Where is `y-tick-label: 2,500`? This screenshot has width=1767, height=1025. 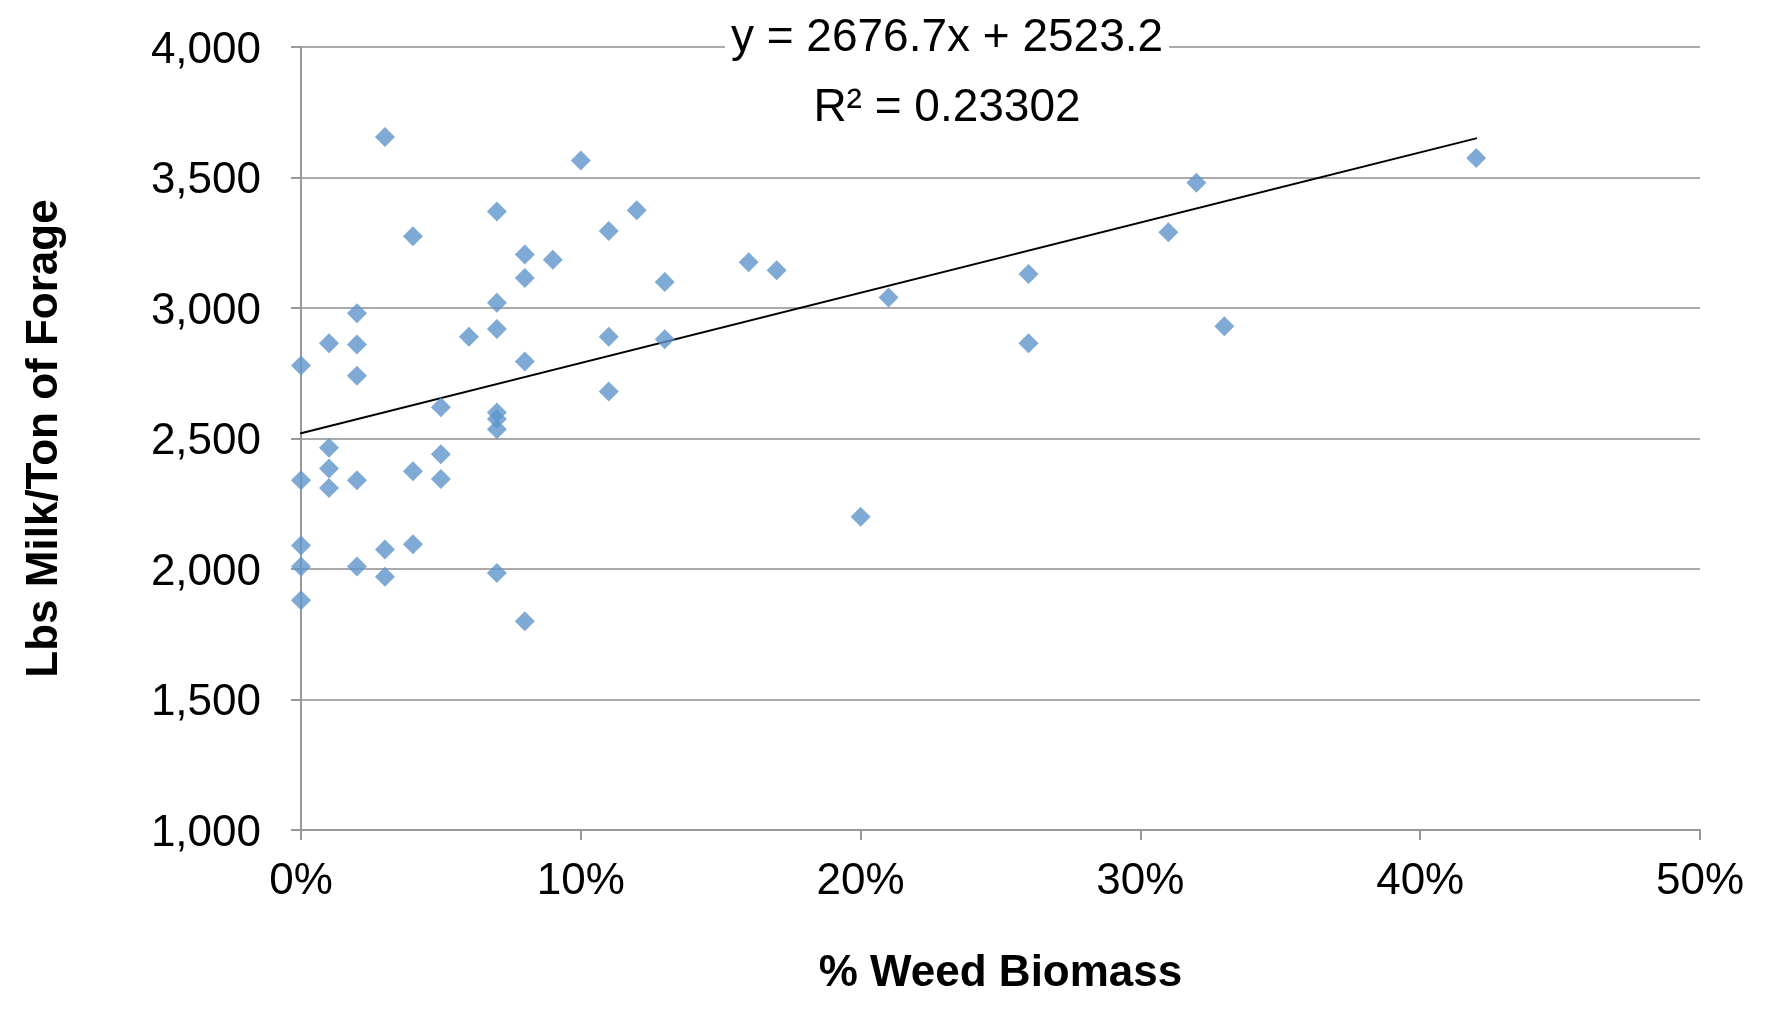
y-tick-label: 2,500 is located at coordinates (205, 438).